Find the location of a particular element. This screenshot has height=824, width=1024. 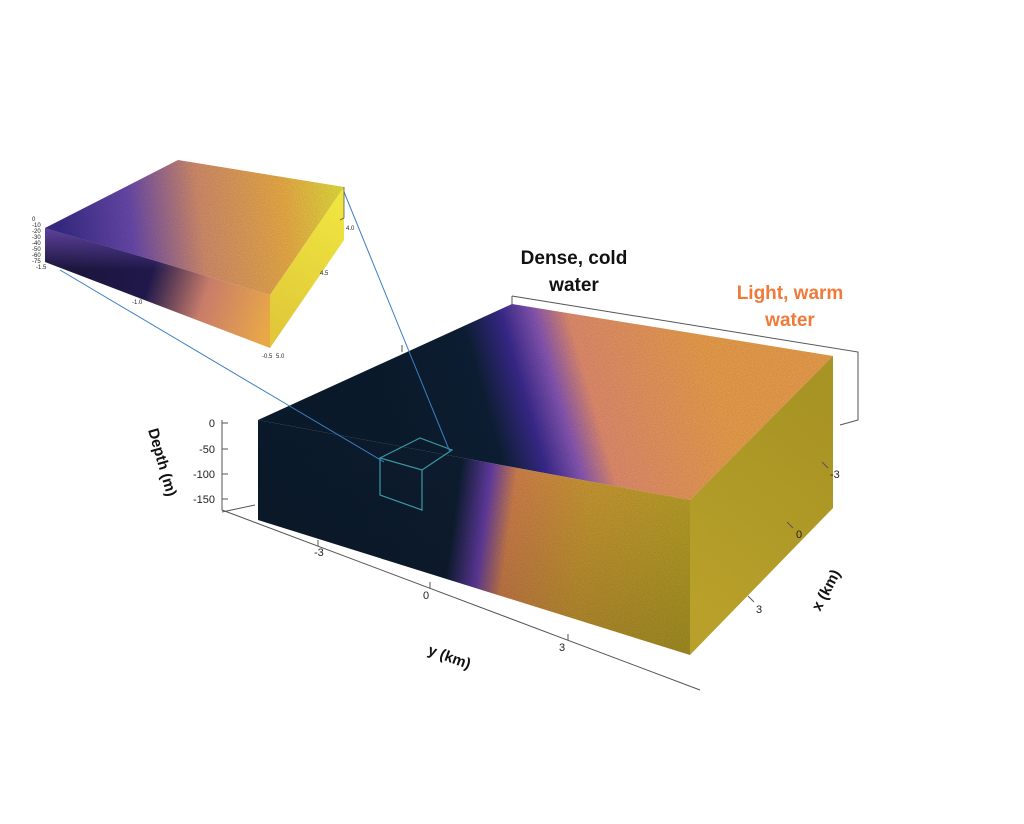

inset-depth-tick: -1.5 is located at coordinates (41, 268).